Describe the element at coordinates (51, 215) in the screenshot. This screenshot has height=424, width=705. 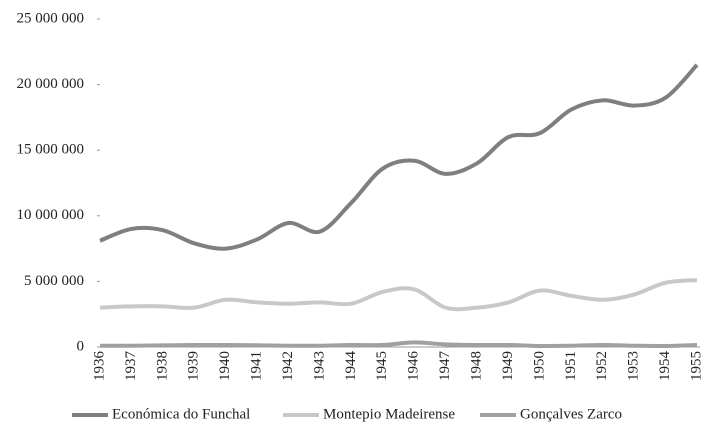
I see `y-tick-label: 10 000 000` at that location.